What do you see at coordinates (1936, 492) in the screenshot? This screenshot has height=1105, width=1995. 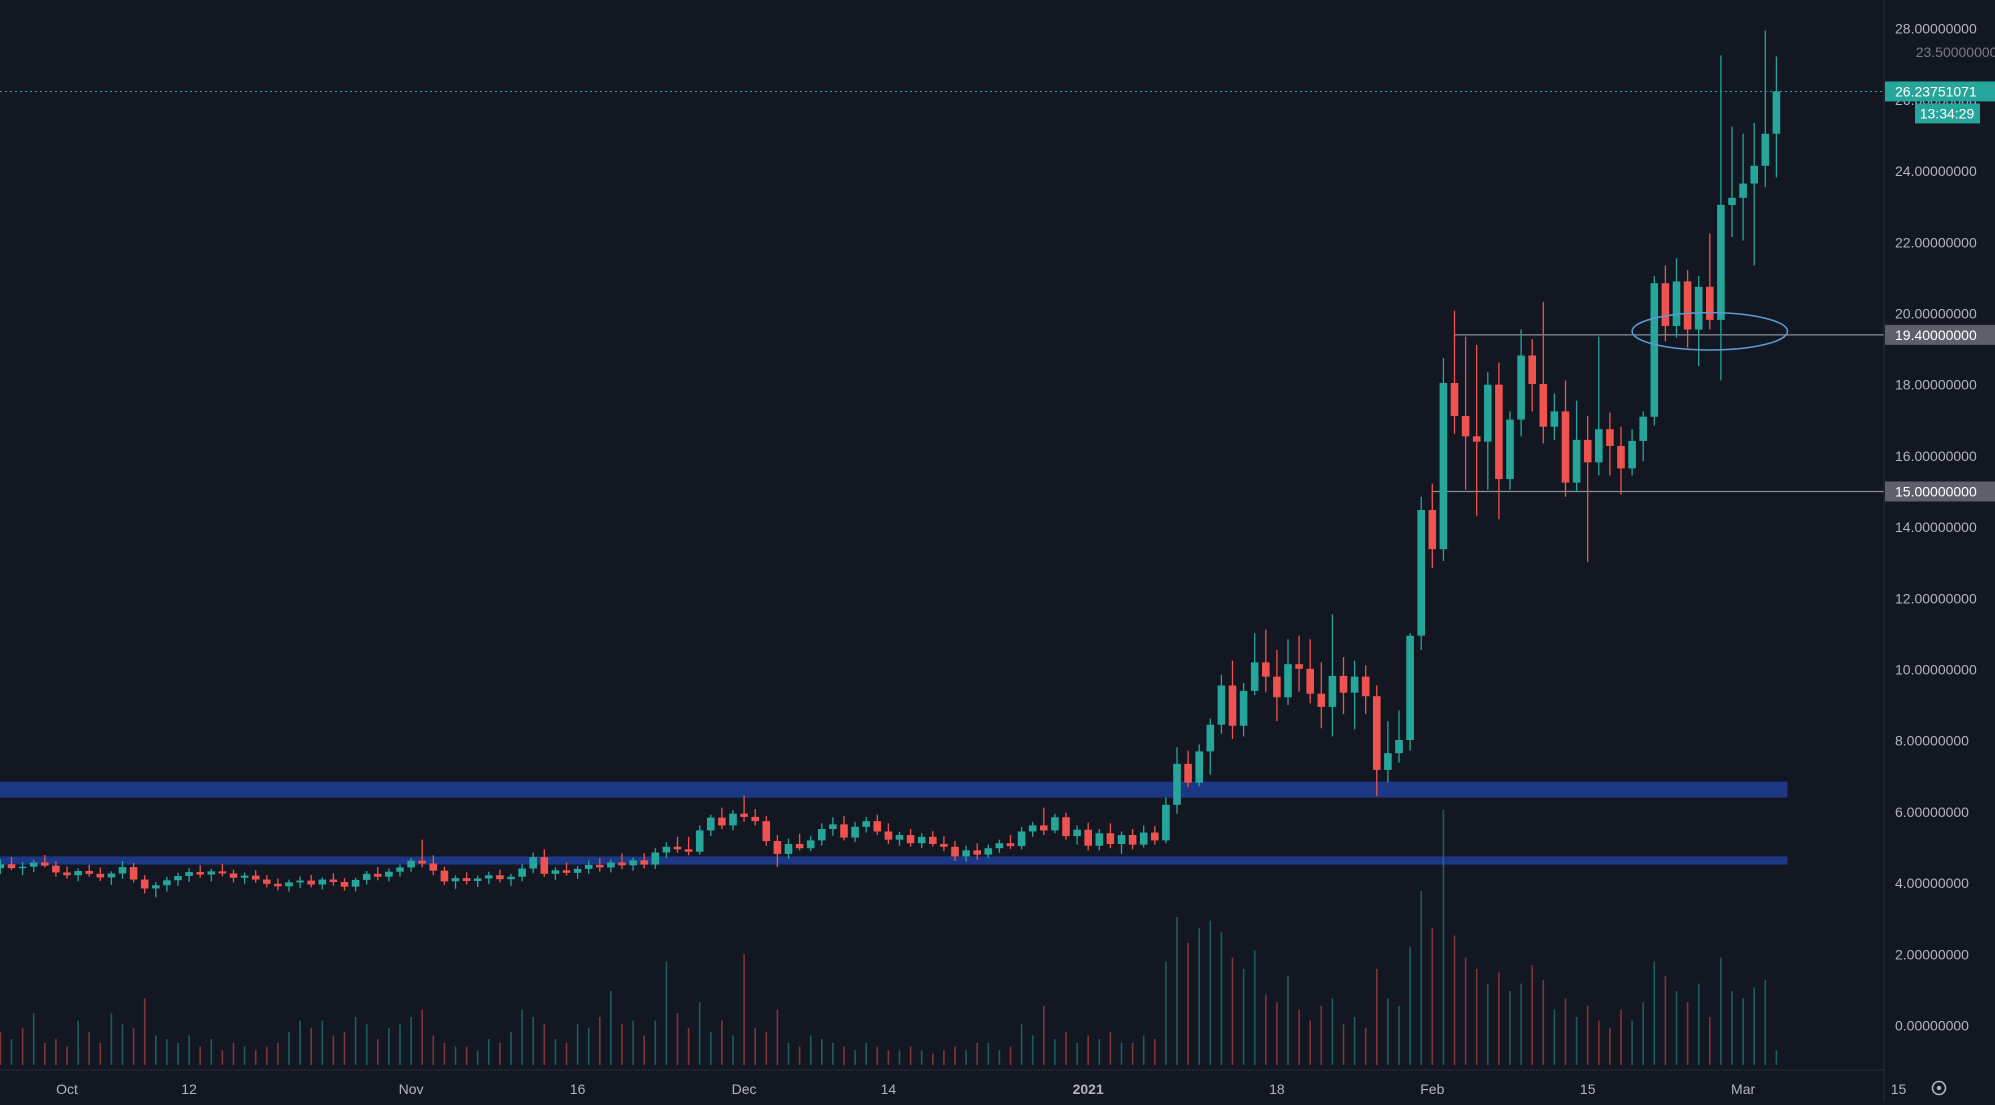 I see `level-15-label: 15.00000000` at bounding box center [1936, 492].